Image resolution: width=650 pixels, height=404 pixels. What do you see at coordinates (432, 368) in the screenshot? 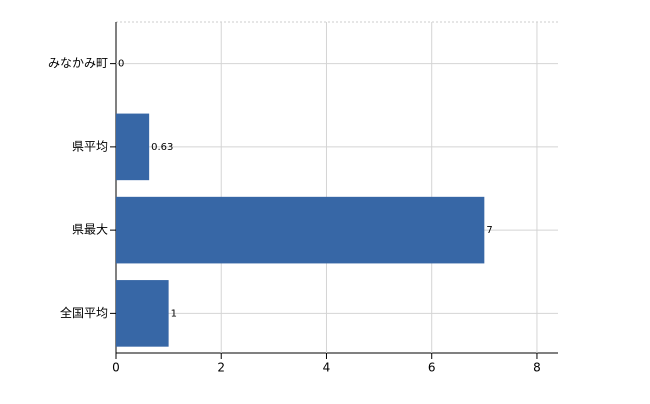
I see `x-tick-label: 6` at bounding box center [432, 368].